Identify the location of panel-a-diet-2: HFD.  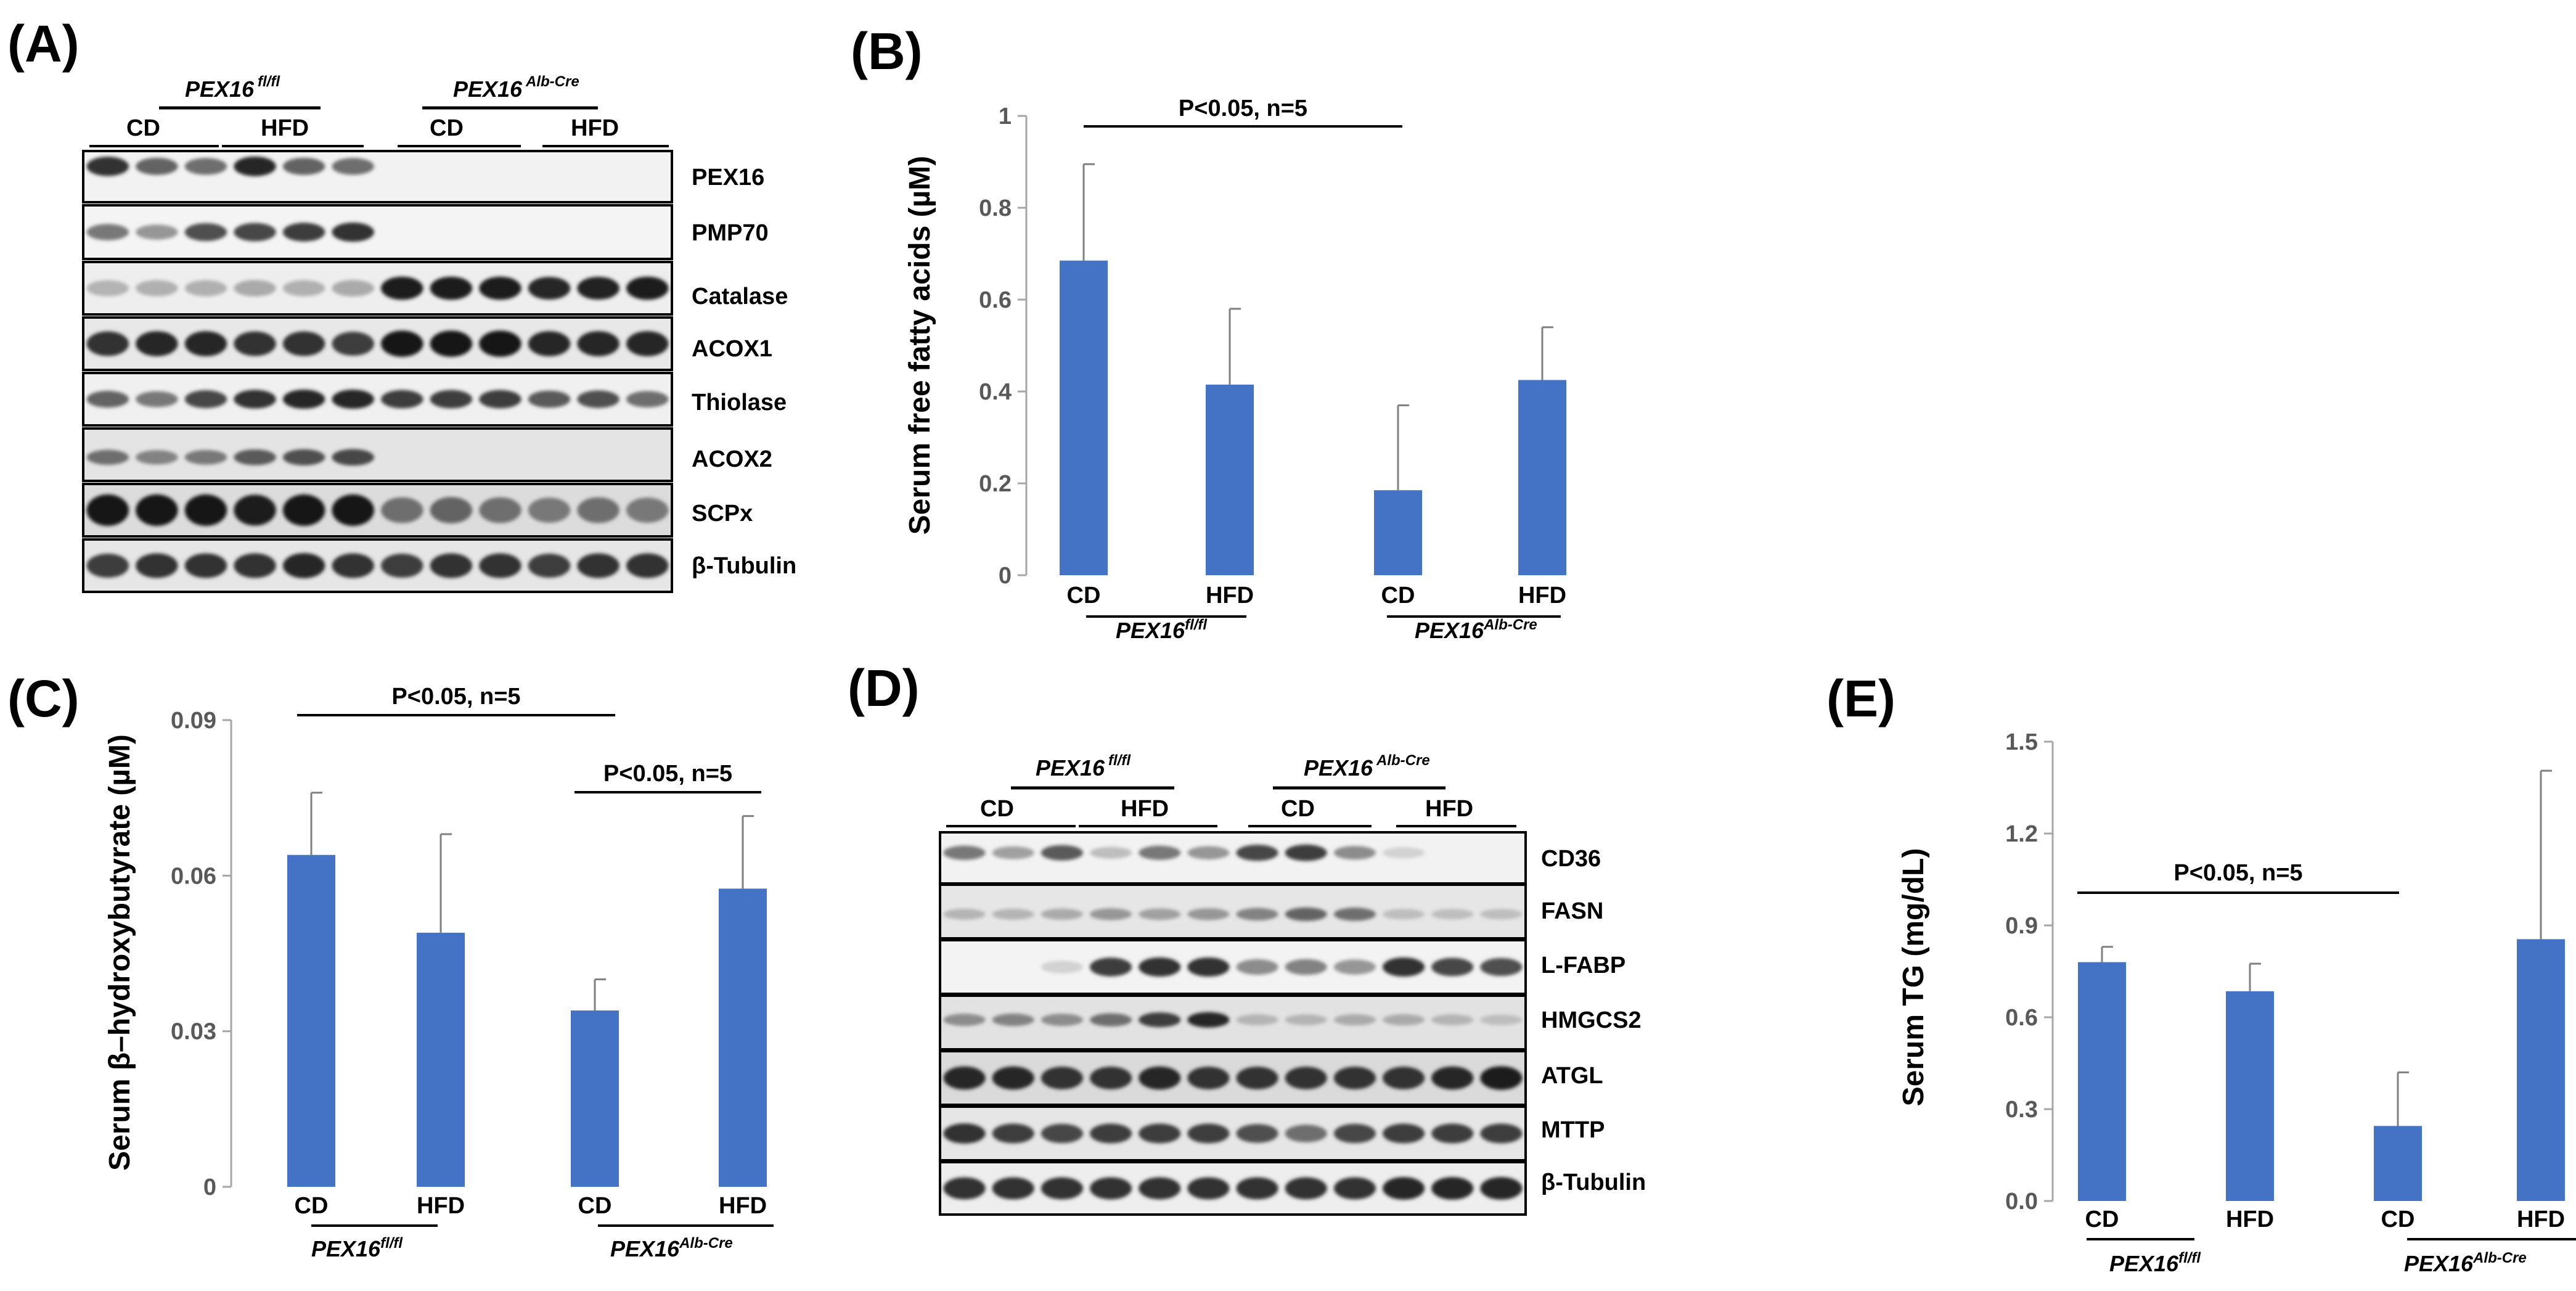
(285, 128).